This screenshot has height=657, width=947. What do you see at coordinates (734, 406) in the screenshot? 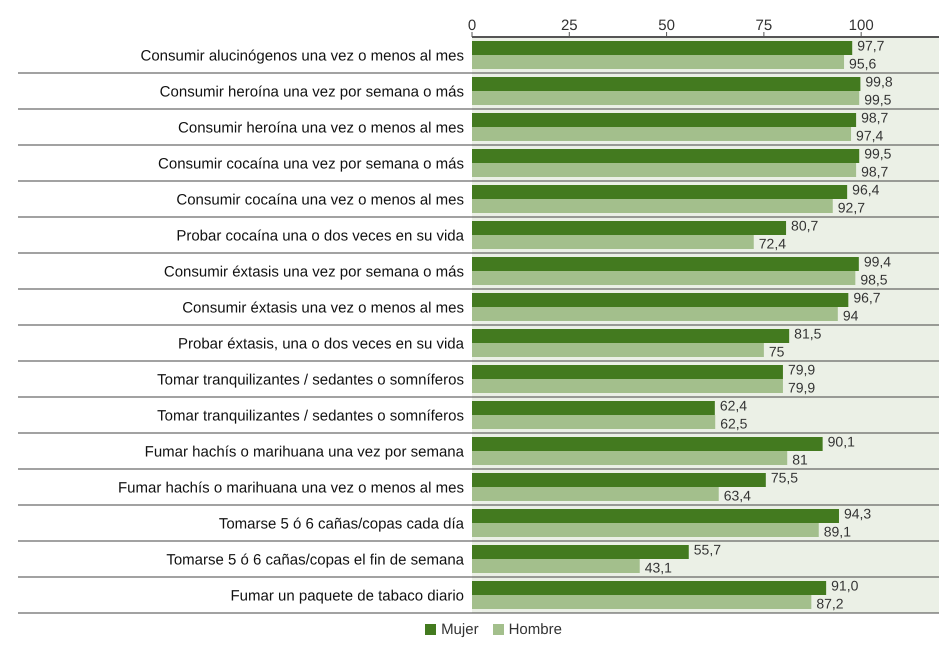
I see `data-label: 62,4` at bounding box center [734, 406].